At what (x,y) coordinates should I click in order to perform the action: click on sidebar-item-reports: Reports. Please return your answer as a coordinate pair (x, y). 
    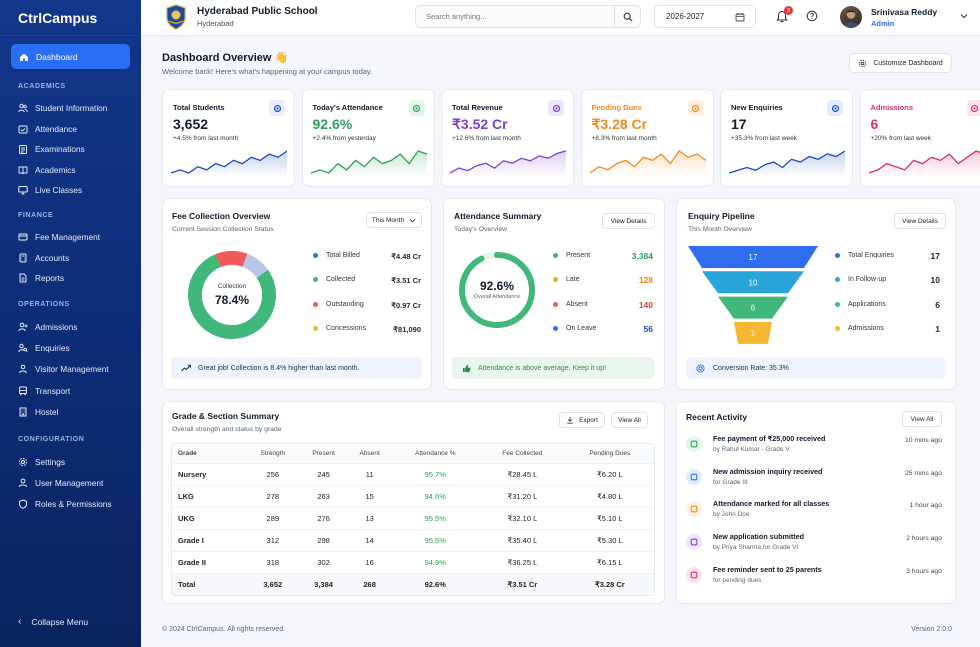
    Looking at the image, I should click on (41, 278).